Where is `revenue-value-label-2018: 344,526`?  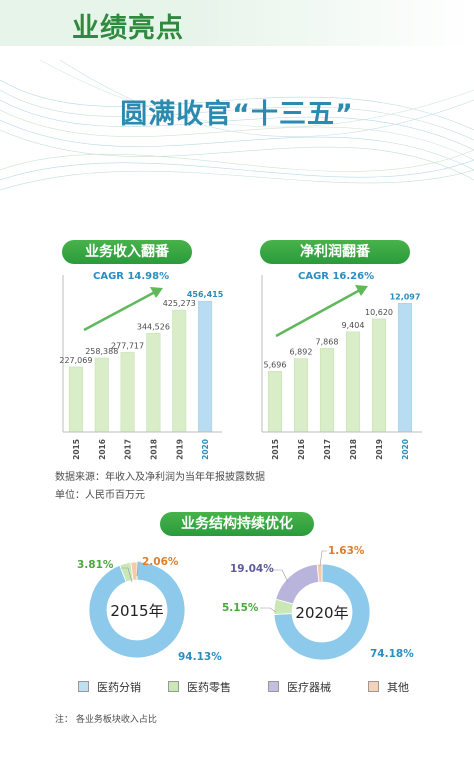
revenue-value-label-2018: 344,526 is located at coordinates (153, 326).